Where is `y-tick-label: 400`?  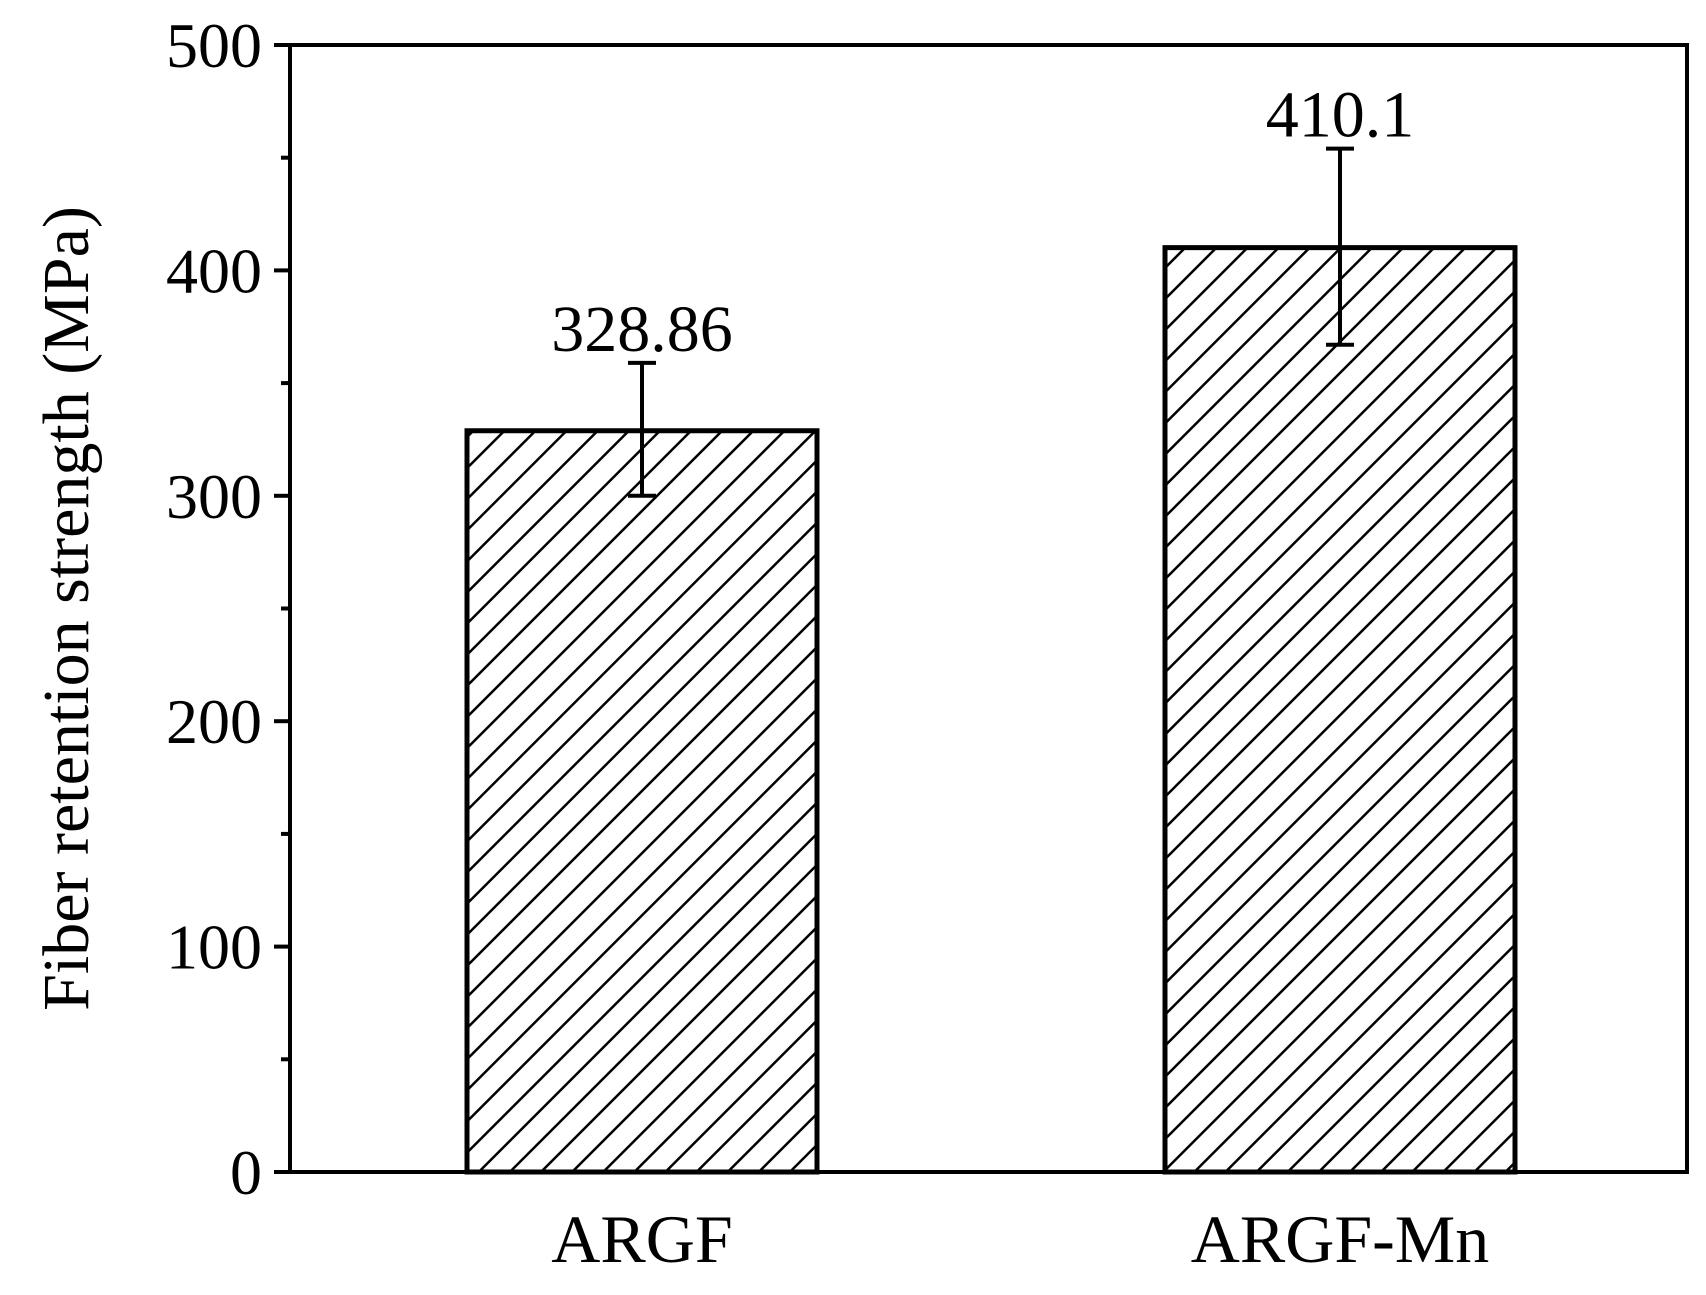 y-tick-label: 400 is located at coordinates (214, 270).